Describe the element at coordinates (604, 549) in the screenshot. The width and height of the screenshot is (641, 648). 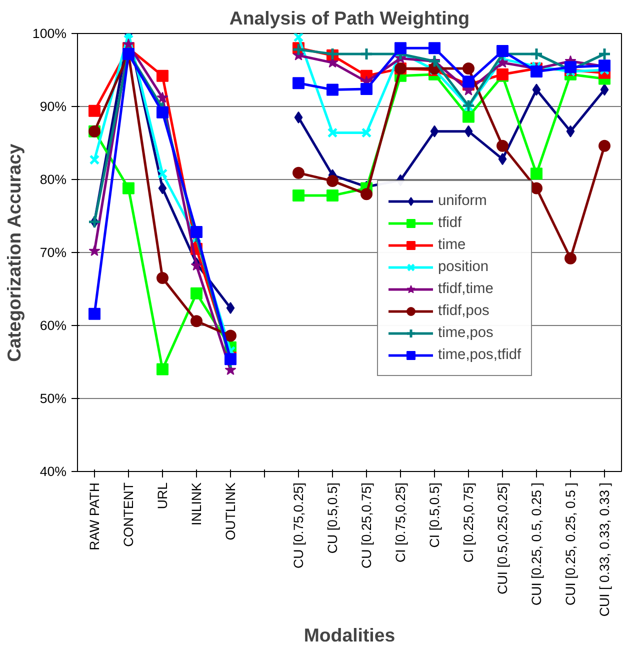
I see `x-tick-label: CUI [ 0.33, 0.33, 0.33 ]` at that location.